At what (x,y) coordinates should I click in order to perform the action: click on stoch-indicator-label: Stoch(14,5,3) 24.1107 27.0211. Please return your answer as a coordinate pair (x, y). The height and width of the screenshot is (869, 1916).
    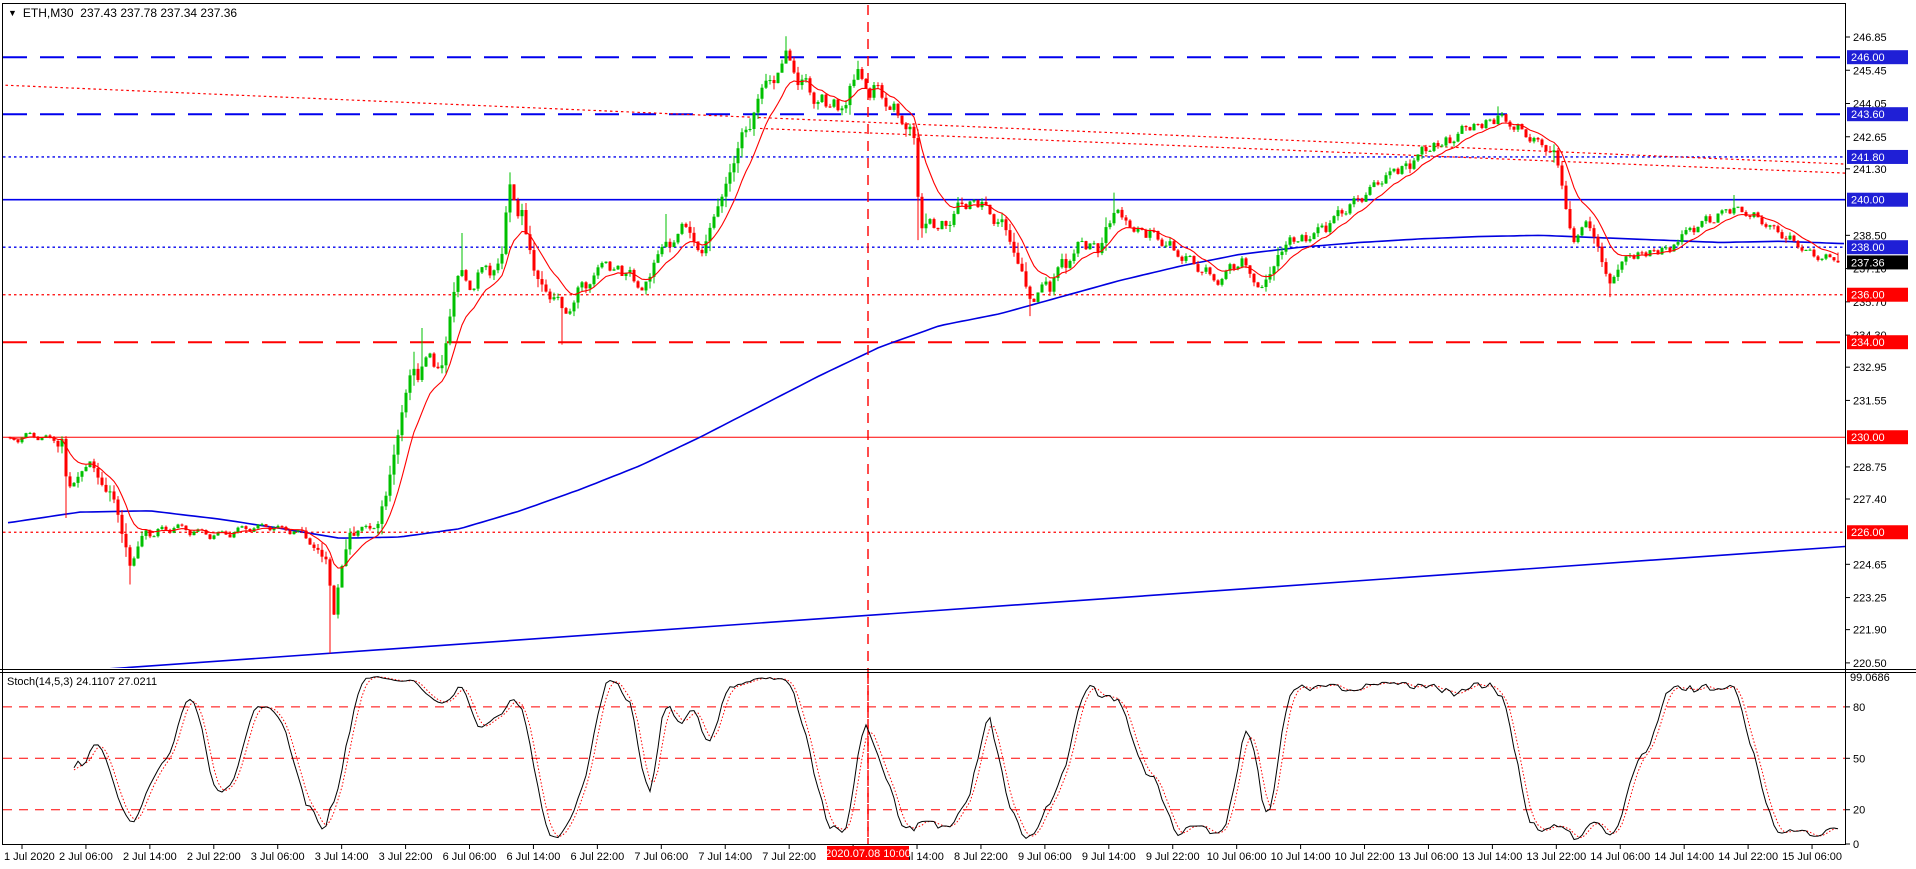
    Looking at the image, I should click on (82, 682).